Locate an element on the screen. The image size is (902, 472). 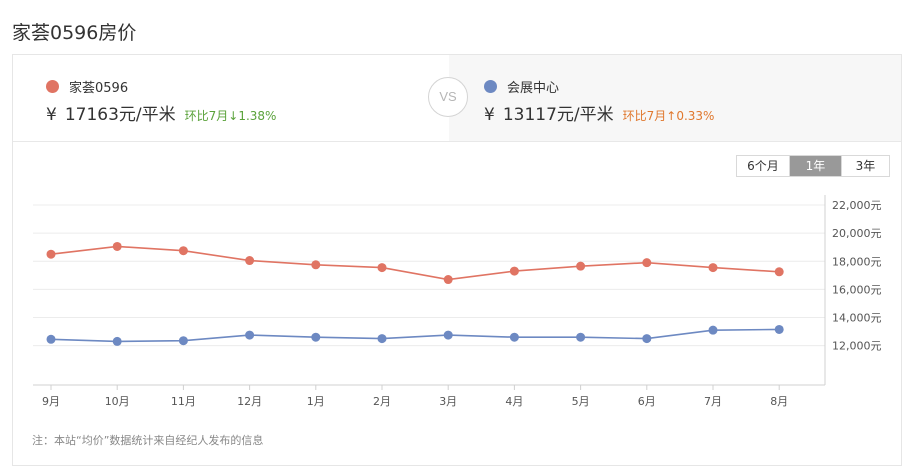
price-change-jiahui: 环比7月↓1.38% is located at coordinates (230, 116).